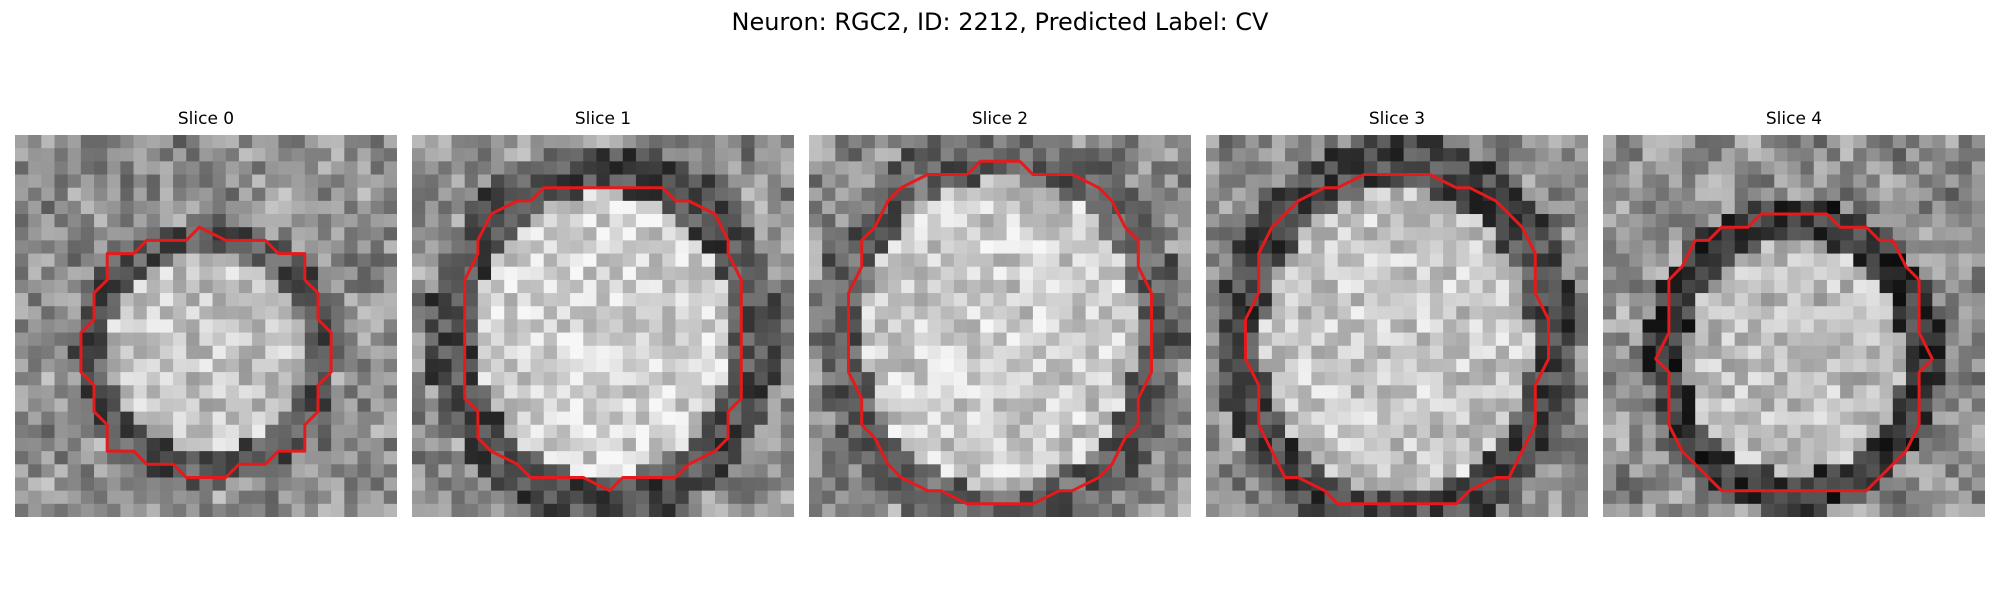 This screenshot has height=600, width=2000. I want to click on slice-2-panel, so click(1000, 326).